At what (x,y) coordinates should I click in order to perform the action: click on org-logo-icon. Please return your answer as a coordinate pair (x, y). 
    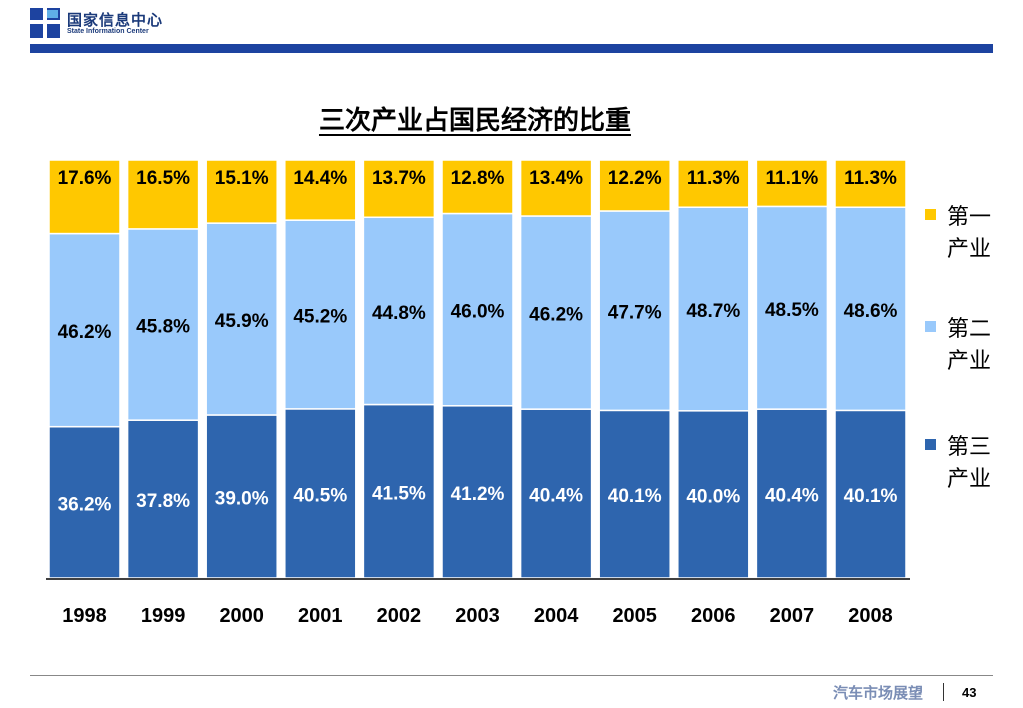
    Looking at the image, I should click on (45, 23).